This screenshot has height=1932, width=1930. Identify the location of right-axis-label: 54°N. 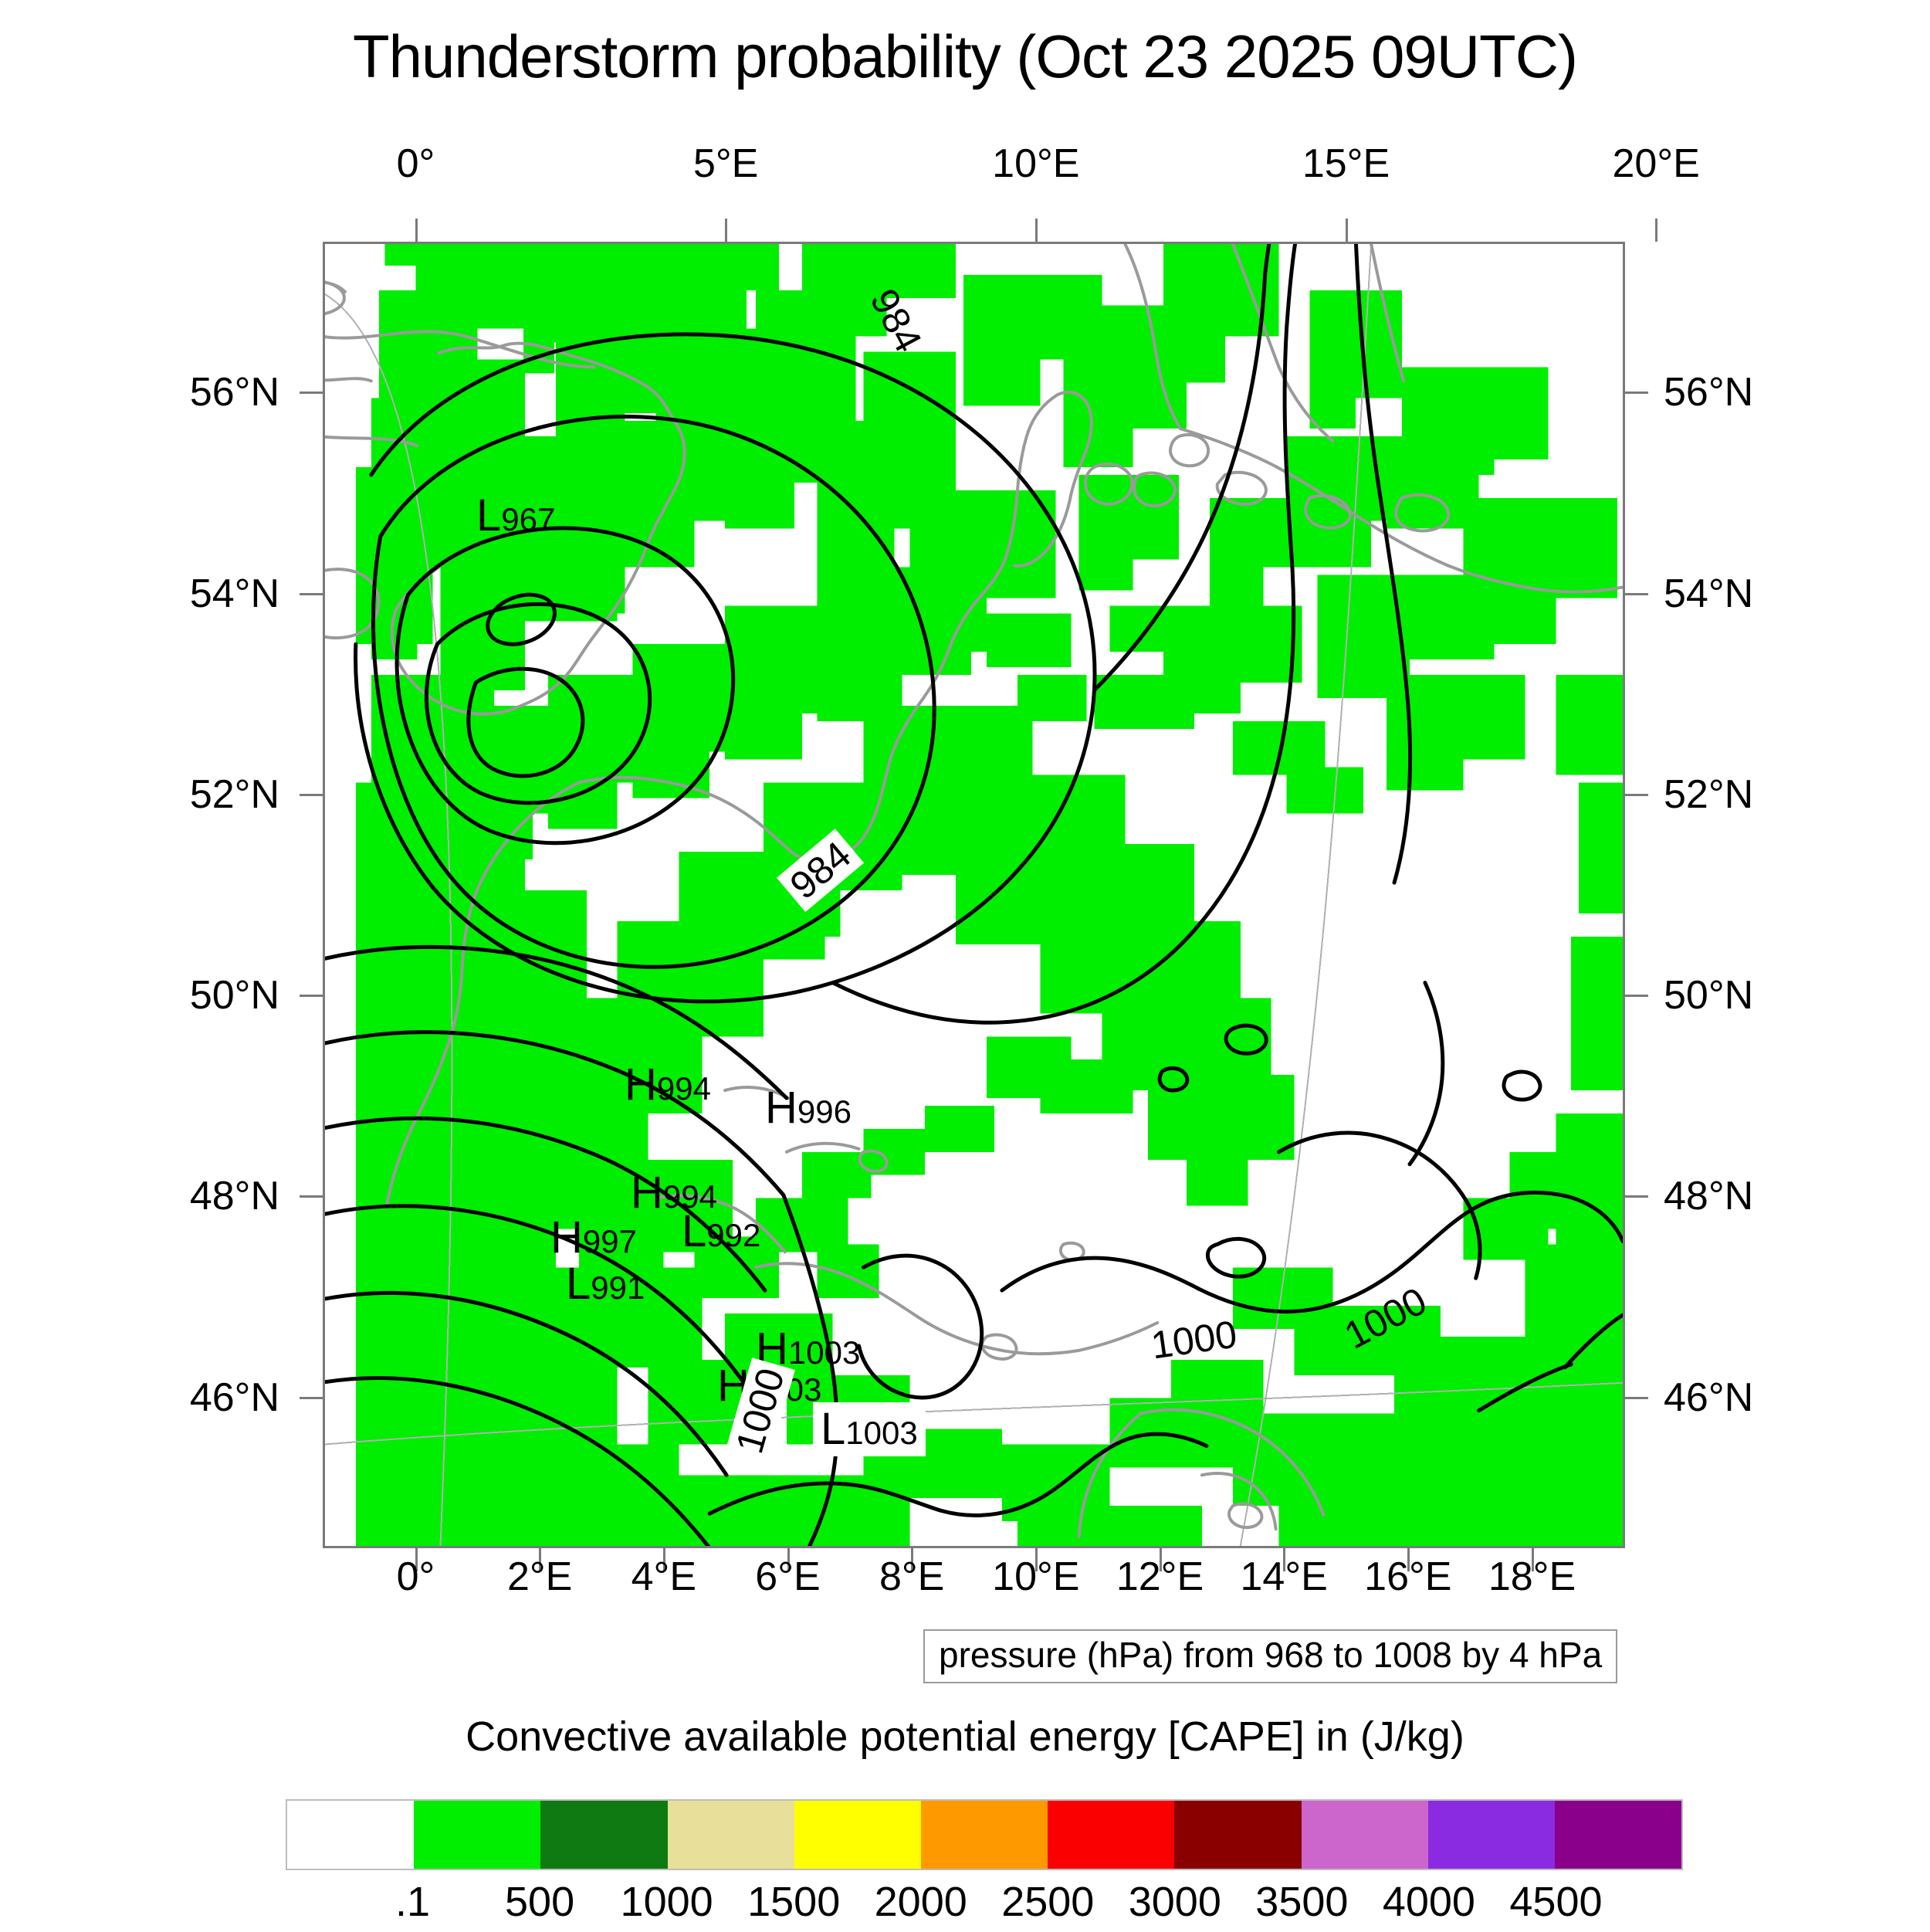
(1709, 593).